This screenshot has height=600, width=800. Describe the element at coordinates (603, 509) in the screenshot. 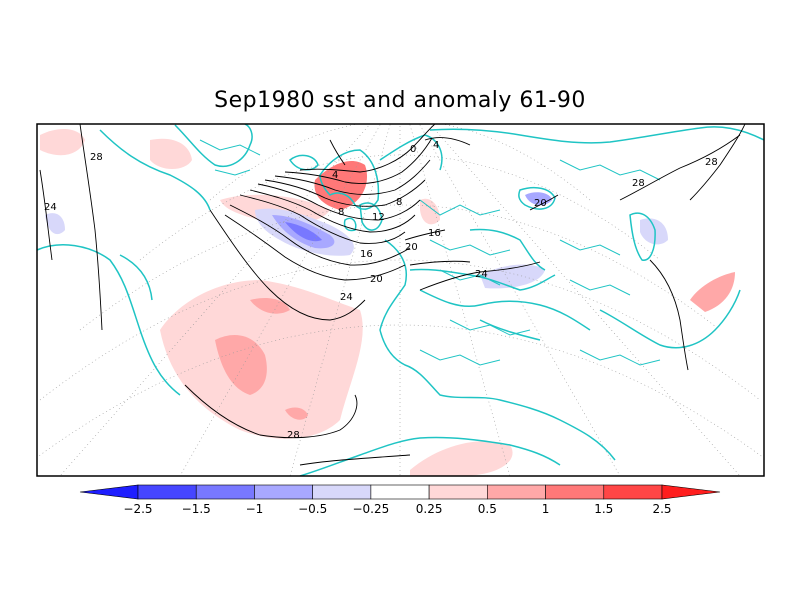

I see `colorbar-tick-label: 1.5` at that location.